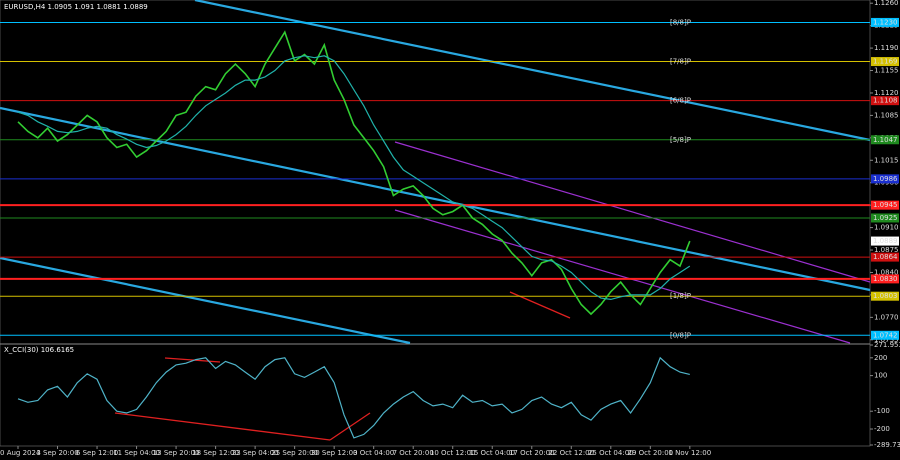 This screenshot has height=460, width=900. I want to click on x-tick-label: 30 Aug 2024, so click(20, 453).